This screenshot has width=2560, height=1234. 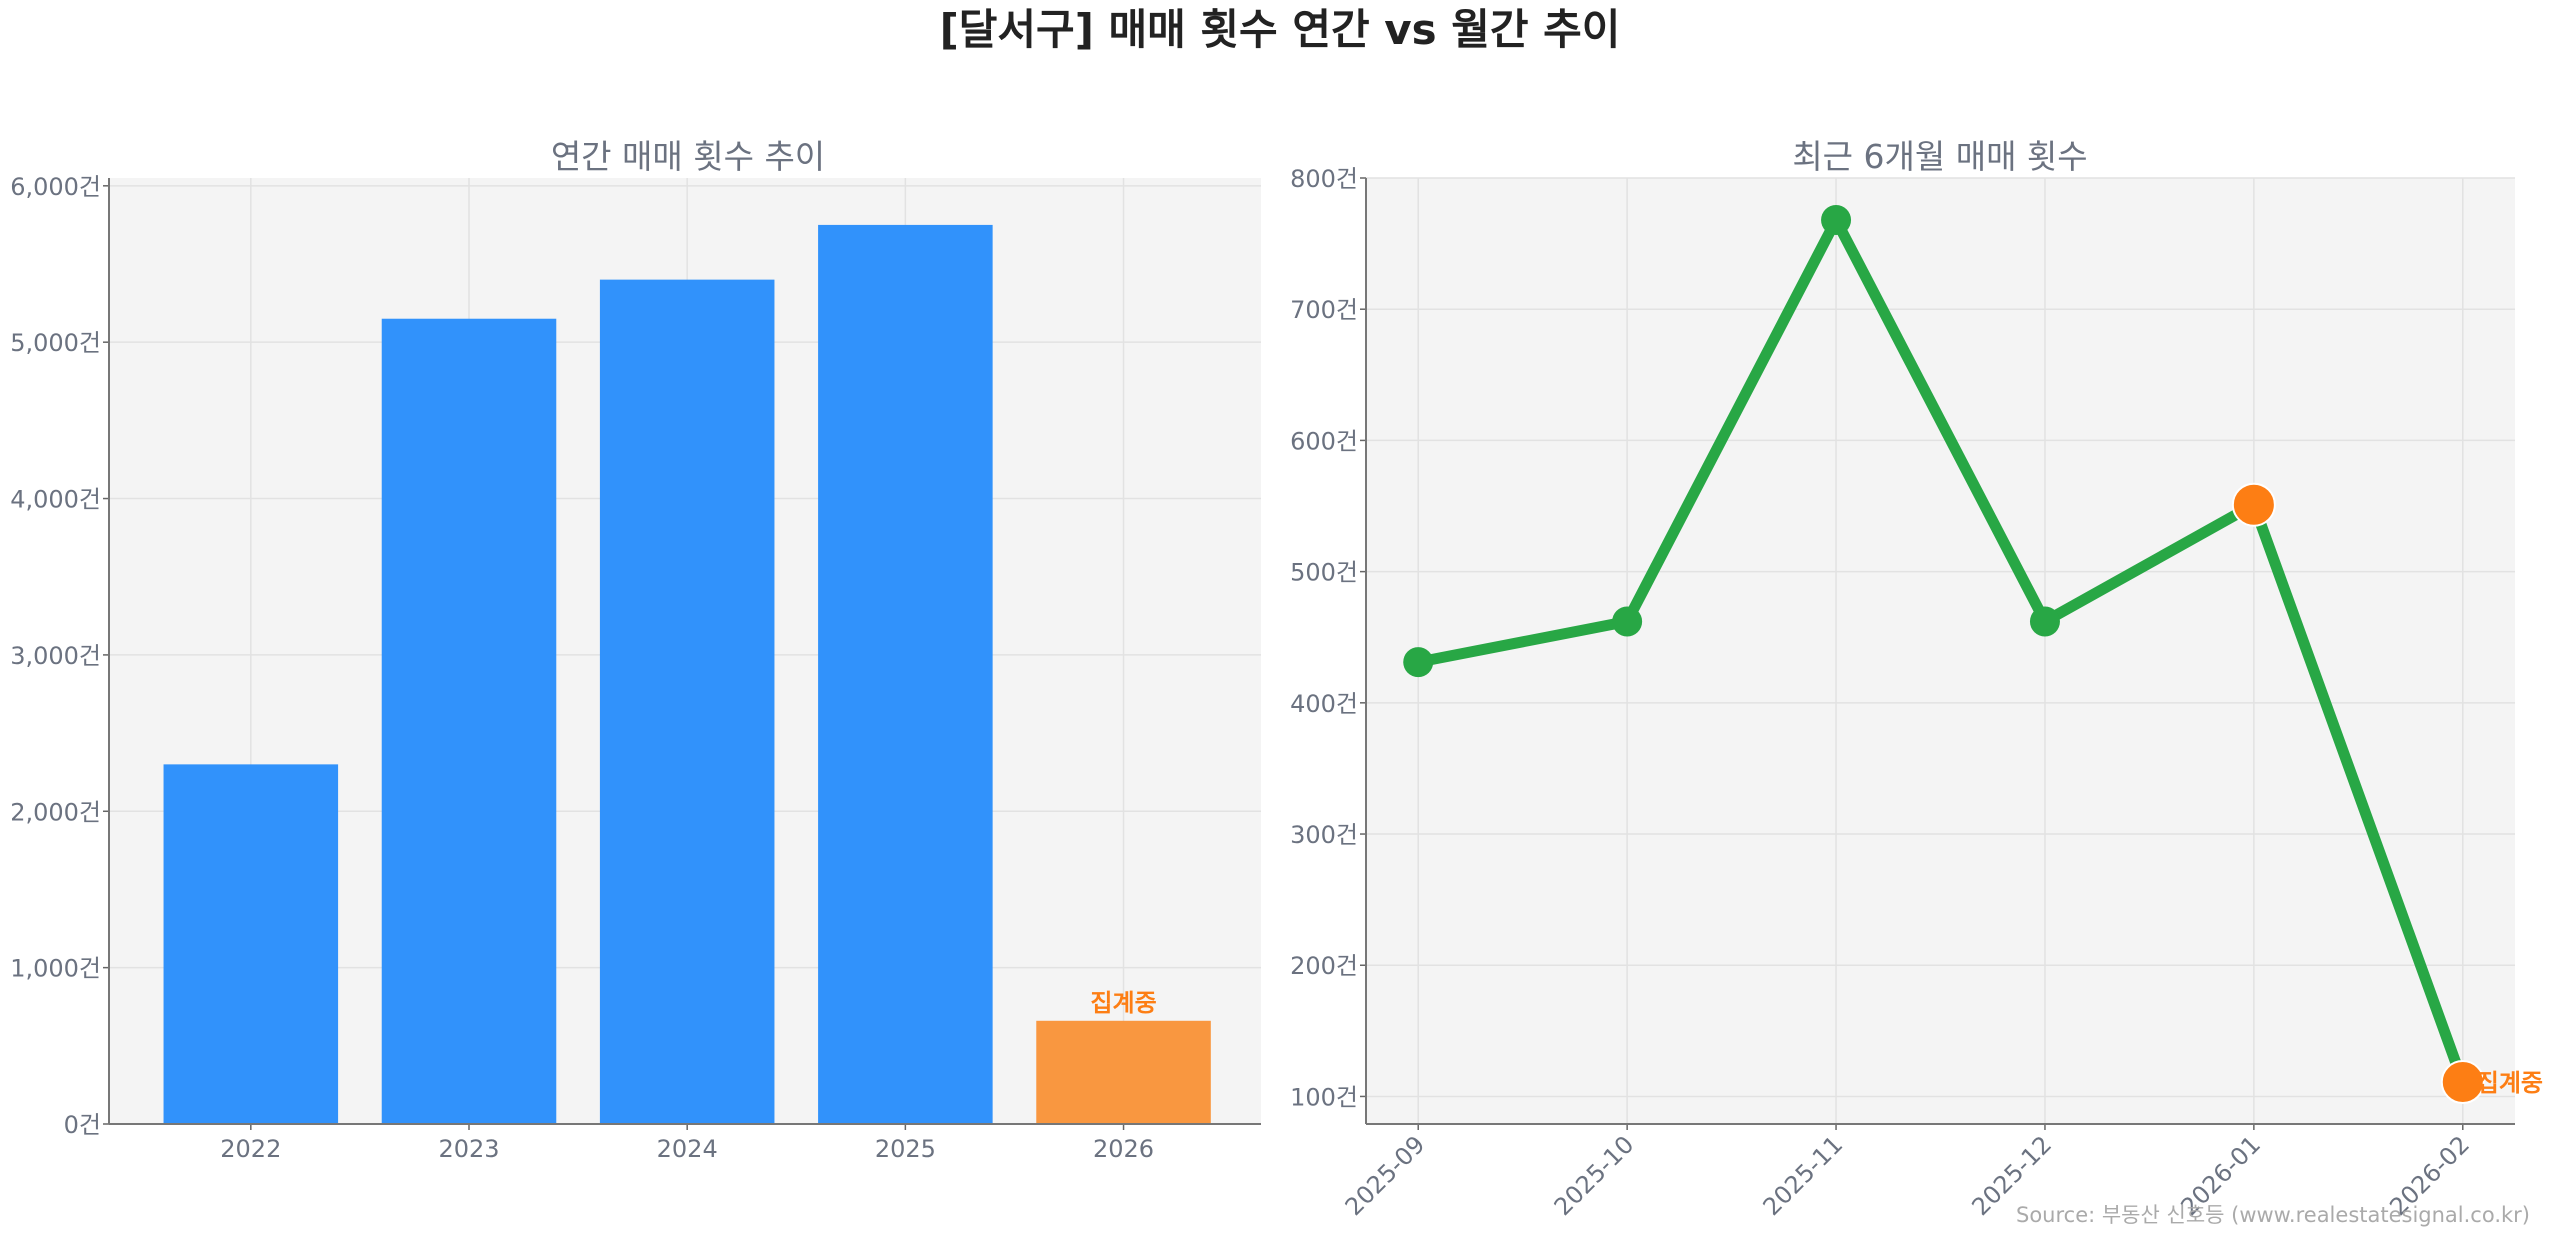 What do you see at coordinates (688, 156) in the screenshot?
I see `bar-chart-title: 연간 매매 횟수 추이` at bounding box center [688, 156].